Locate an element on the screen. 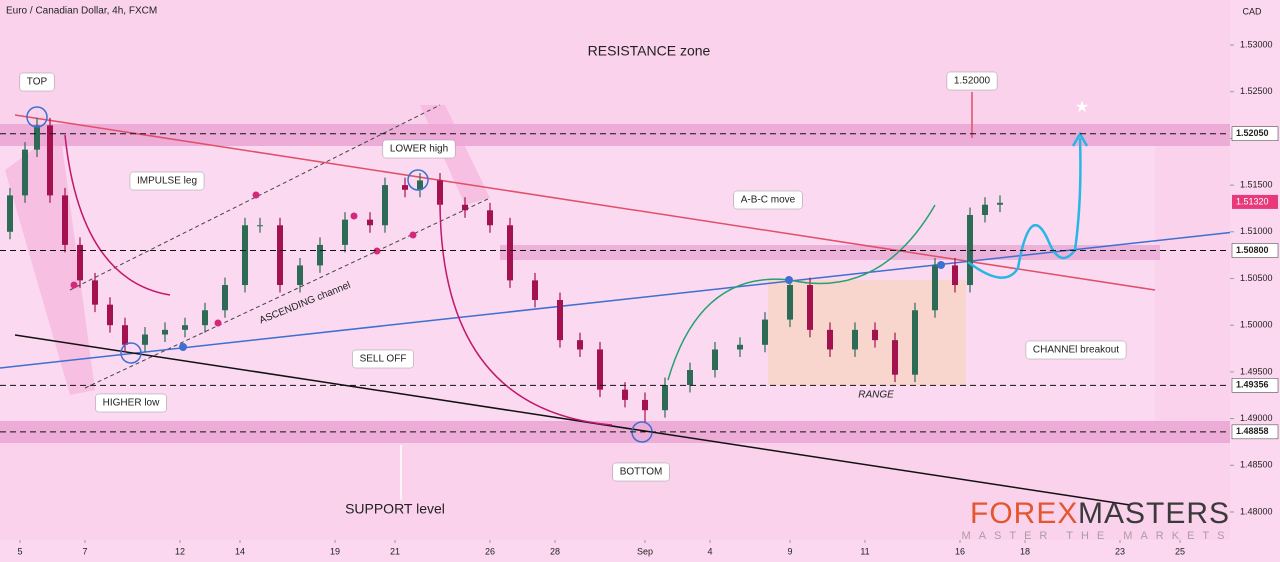 Image resolution: width=1280 pixels, height=562 pixels. price-level-label: 1.52050 is located at coordinates (1252, 133).